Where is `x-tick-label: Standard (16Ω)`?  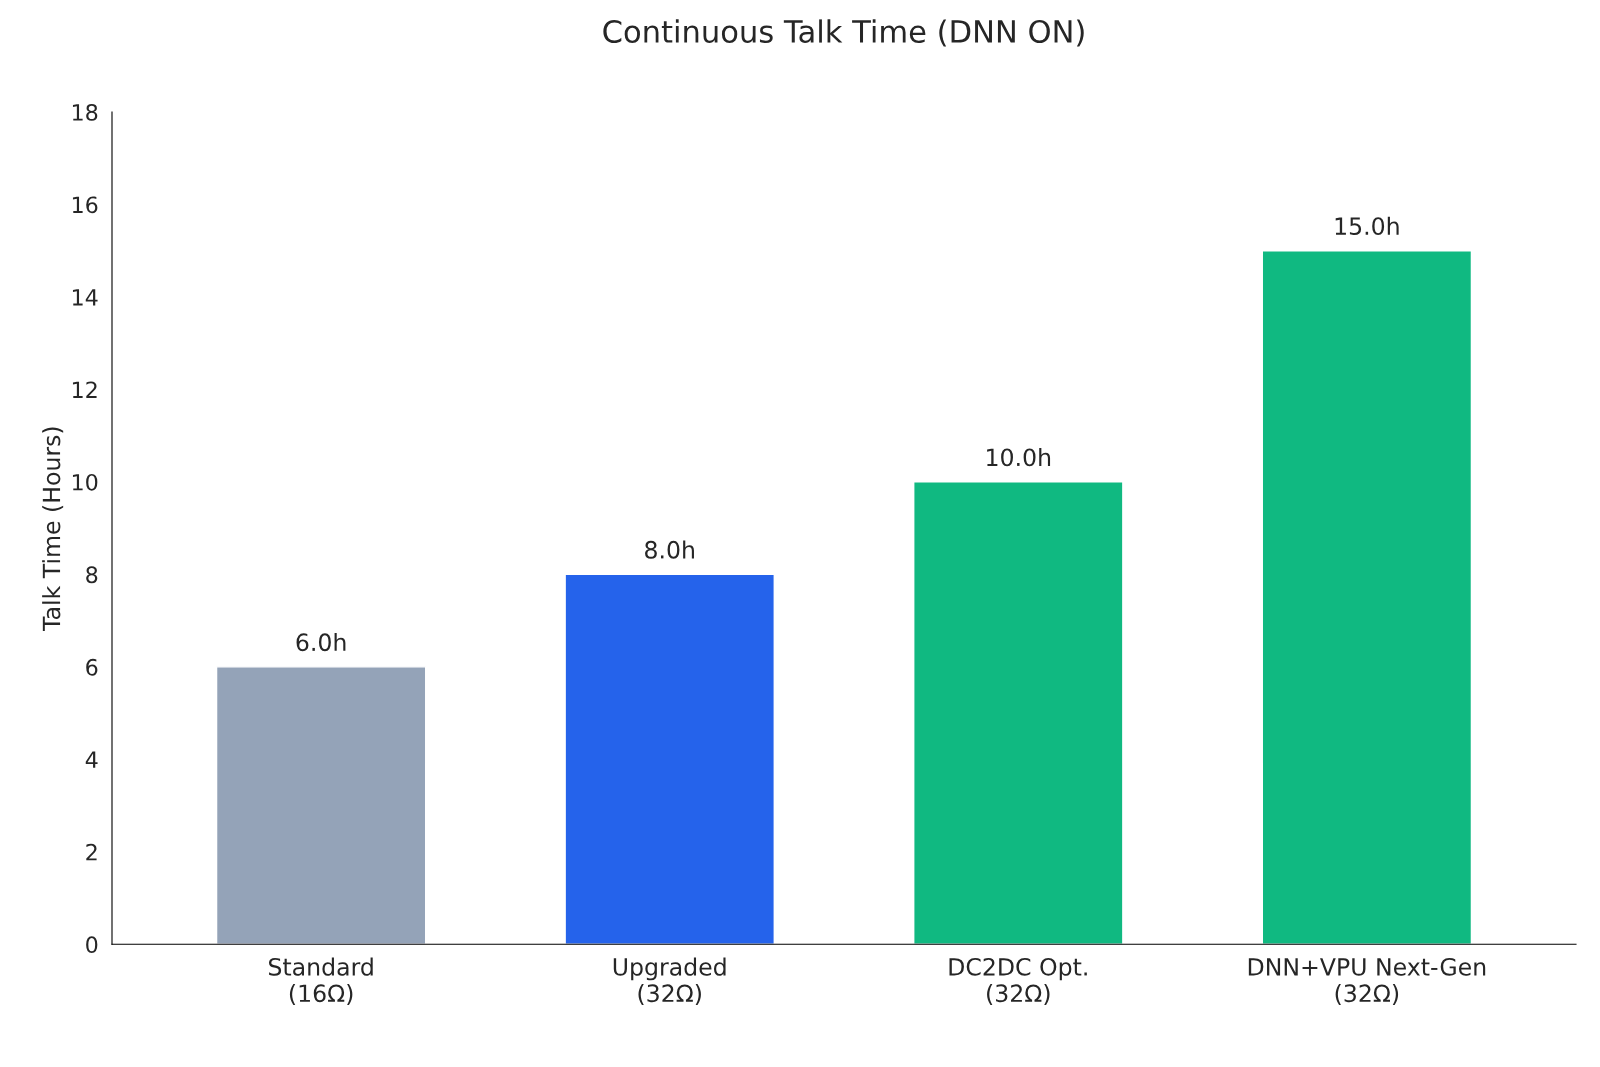 x-tick-label: Standard (16Ω) is located at coordinates (320, 981).